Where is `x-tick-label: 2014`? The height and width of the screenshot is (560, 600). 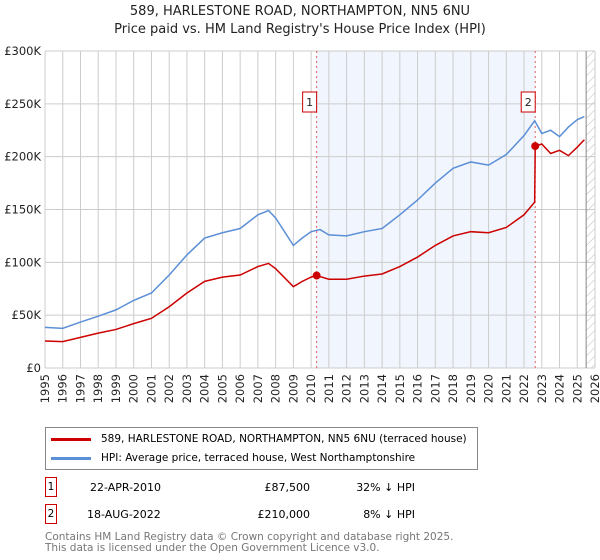
x-tick-label: 2014 is located at coordinates (382, 388).